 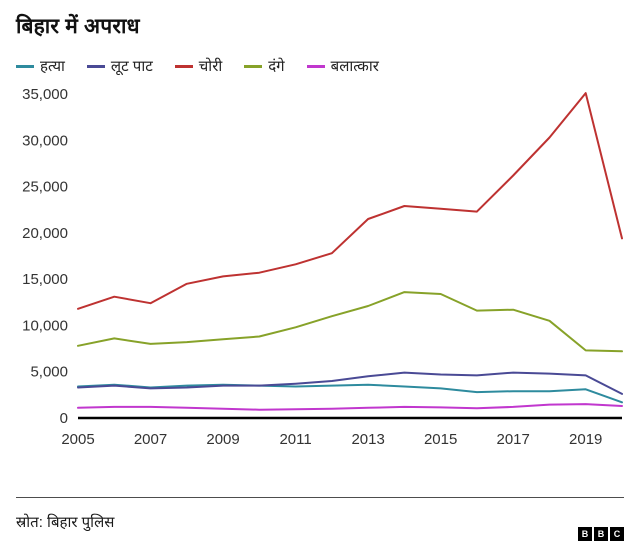 I want to click on legend-swatch-robbery, so click(x=95, y=66).